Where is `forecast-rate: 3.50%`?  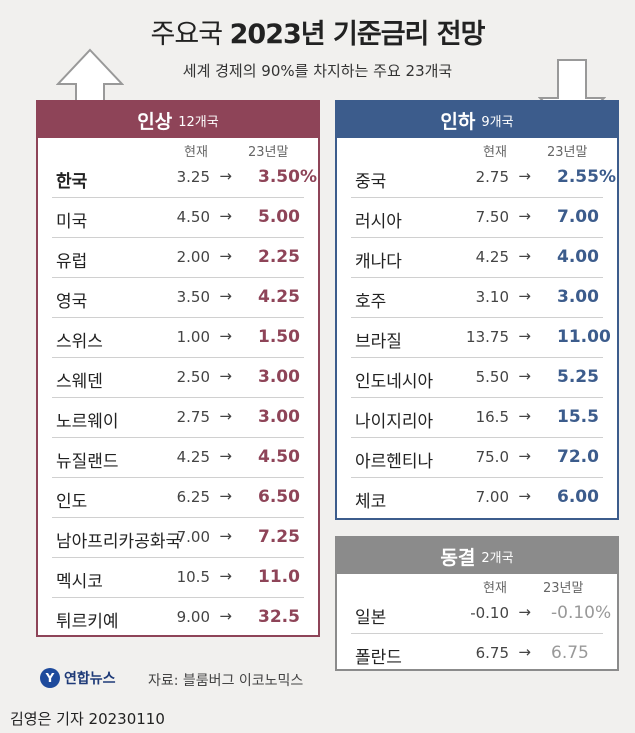 forecast-rate: 3.50% is located at coordinates (287, 177).